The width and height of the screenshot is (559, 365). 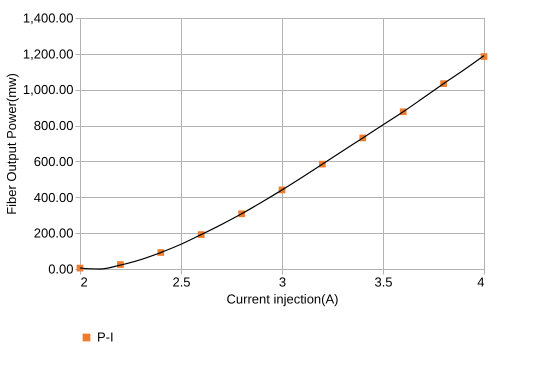 What do you see at coordinates (61, 269) in the screenshot?
I see `y-tick-label: 0.00` at bounding box center [61, 269].